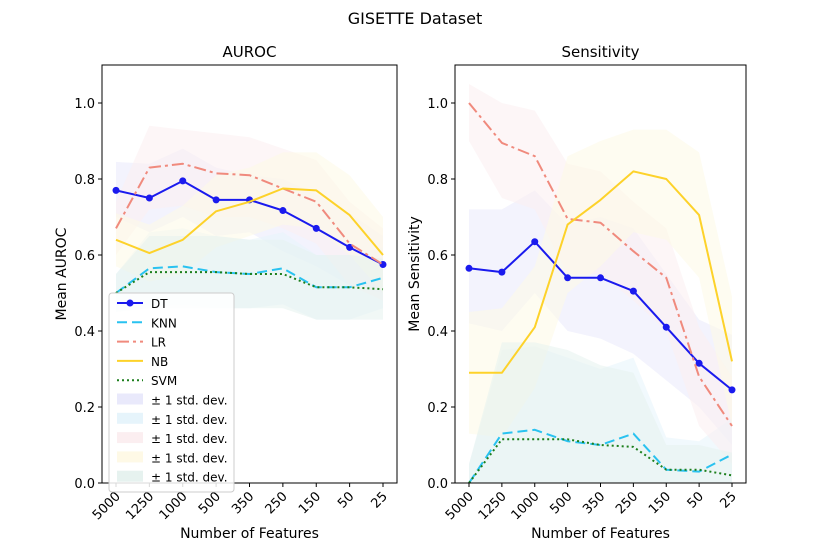 Image resolution: width=830 pixels, height=553 pixels. Describe the element at coordinates (130, 303) in the screenshot. I see `legend-marker-dt` at that location.